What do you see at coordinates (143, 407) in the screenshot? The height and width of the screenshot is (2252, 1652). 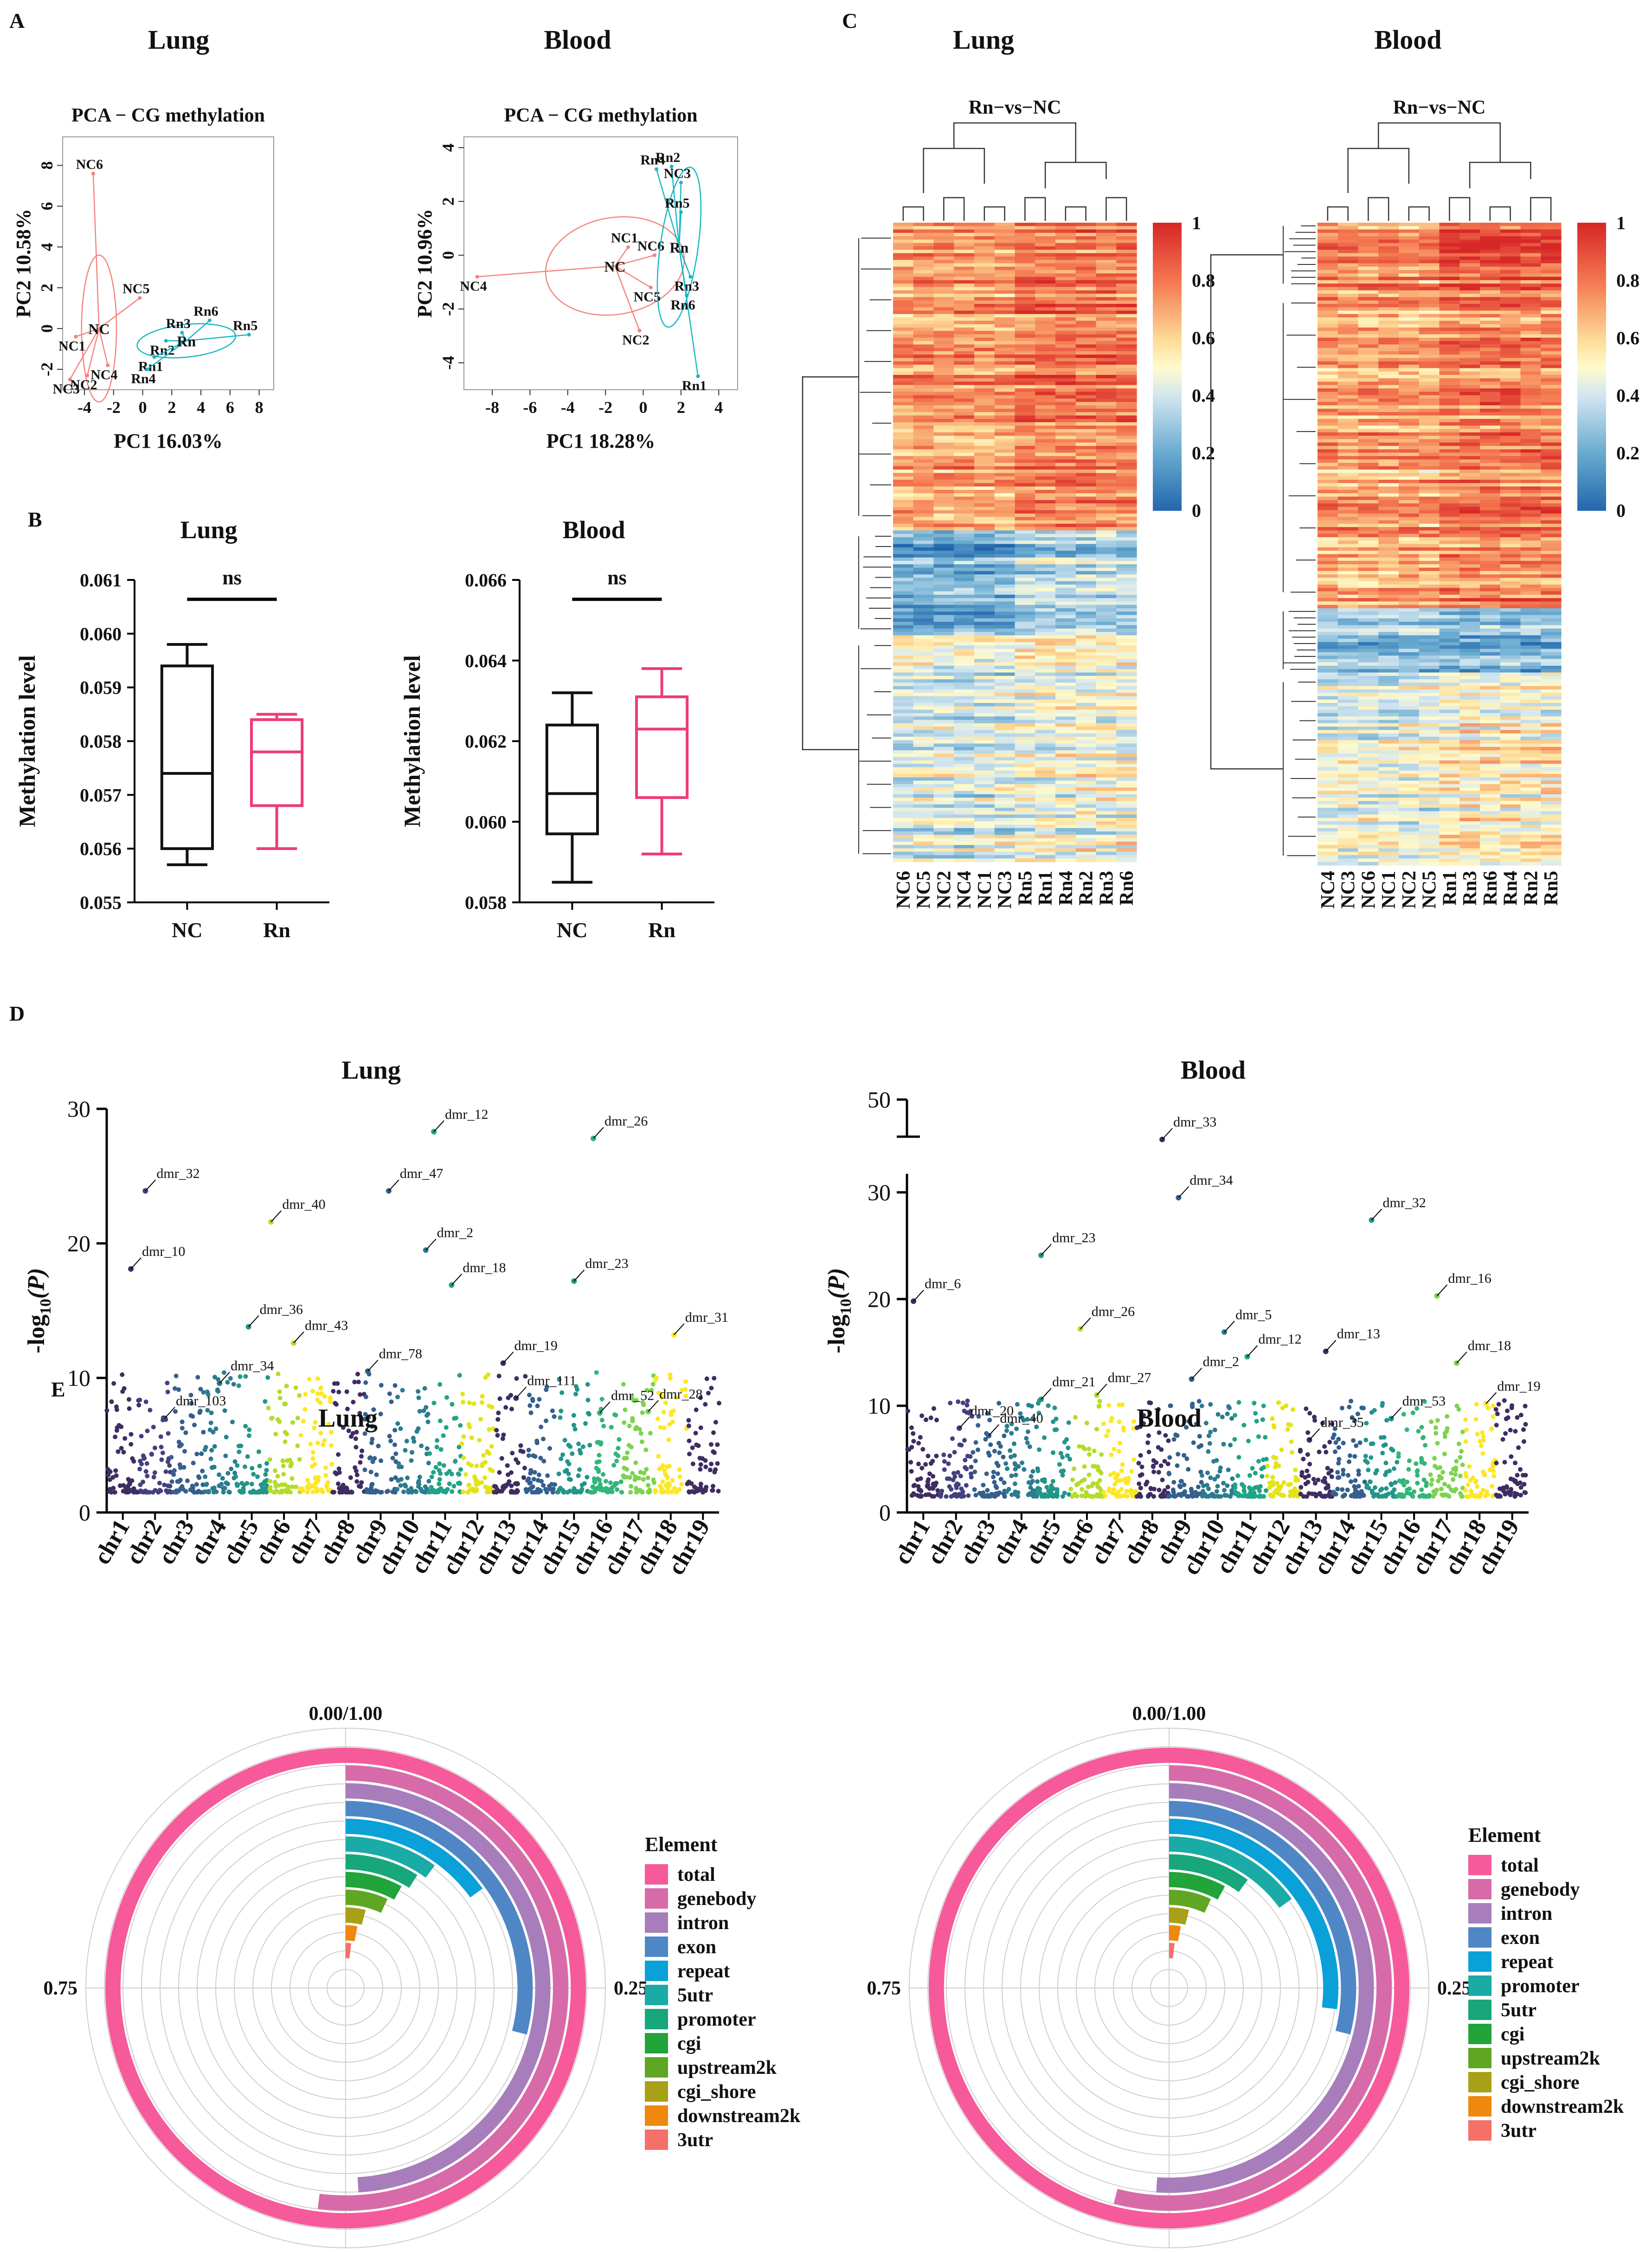 I see `x-tick-label: 0` at bounding box center [143, 407].